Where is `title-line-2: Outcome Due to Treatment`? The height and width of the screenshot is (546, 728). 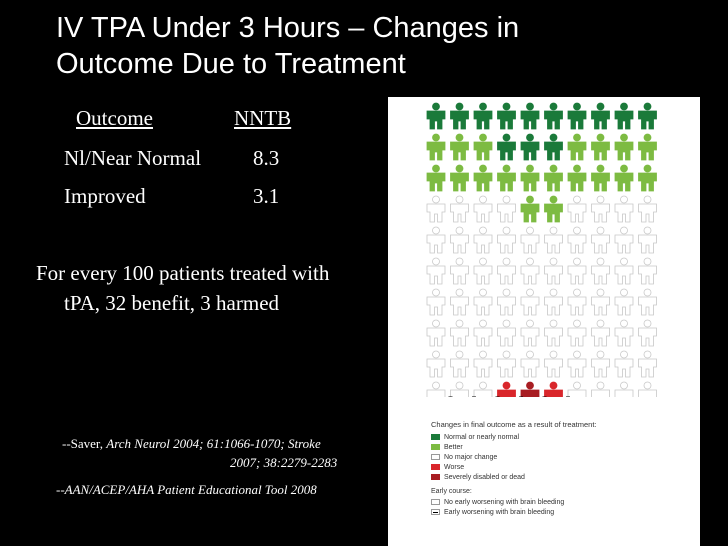
title-line-2: Outcome Due to Treatment is located at coordinates (231, 64).